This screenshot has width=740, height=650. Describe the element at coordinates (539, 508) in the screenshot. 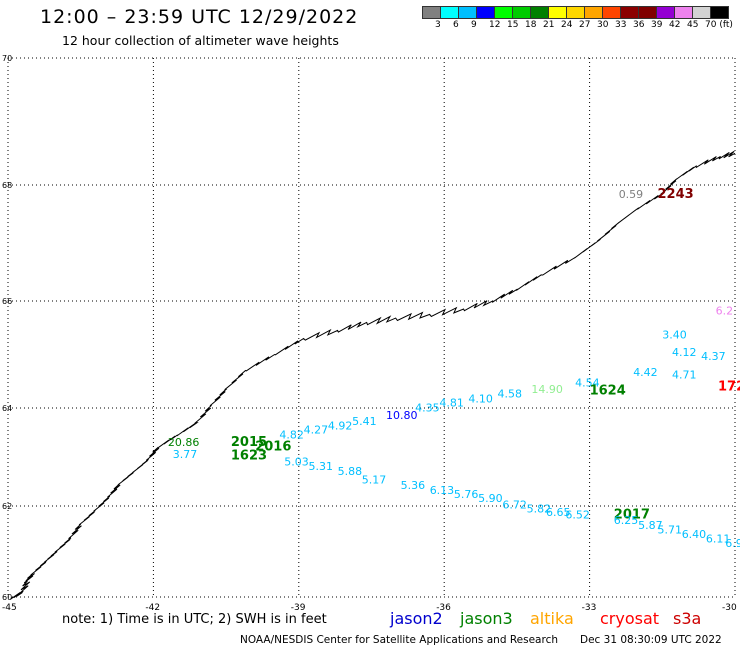

I see `wave-height-value: 5.82` at that location.